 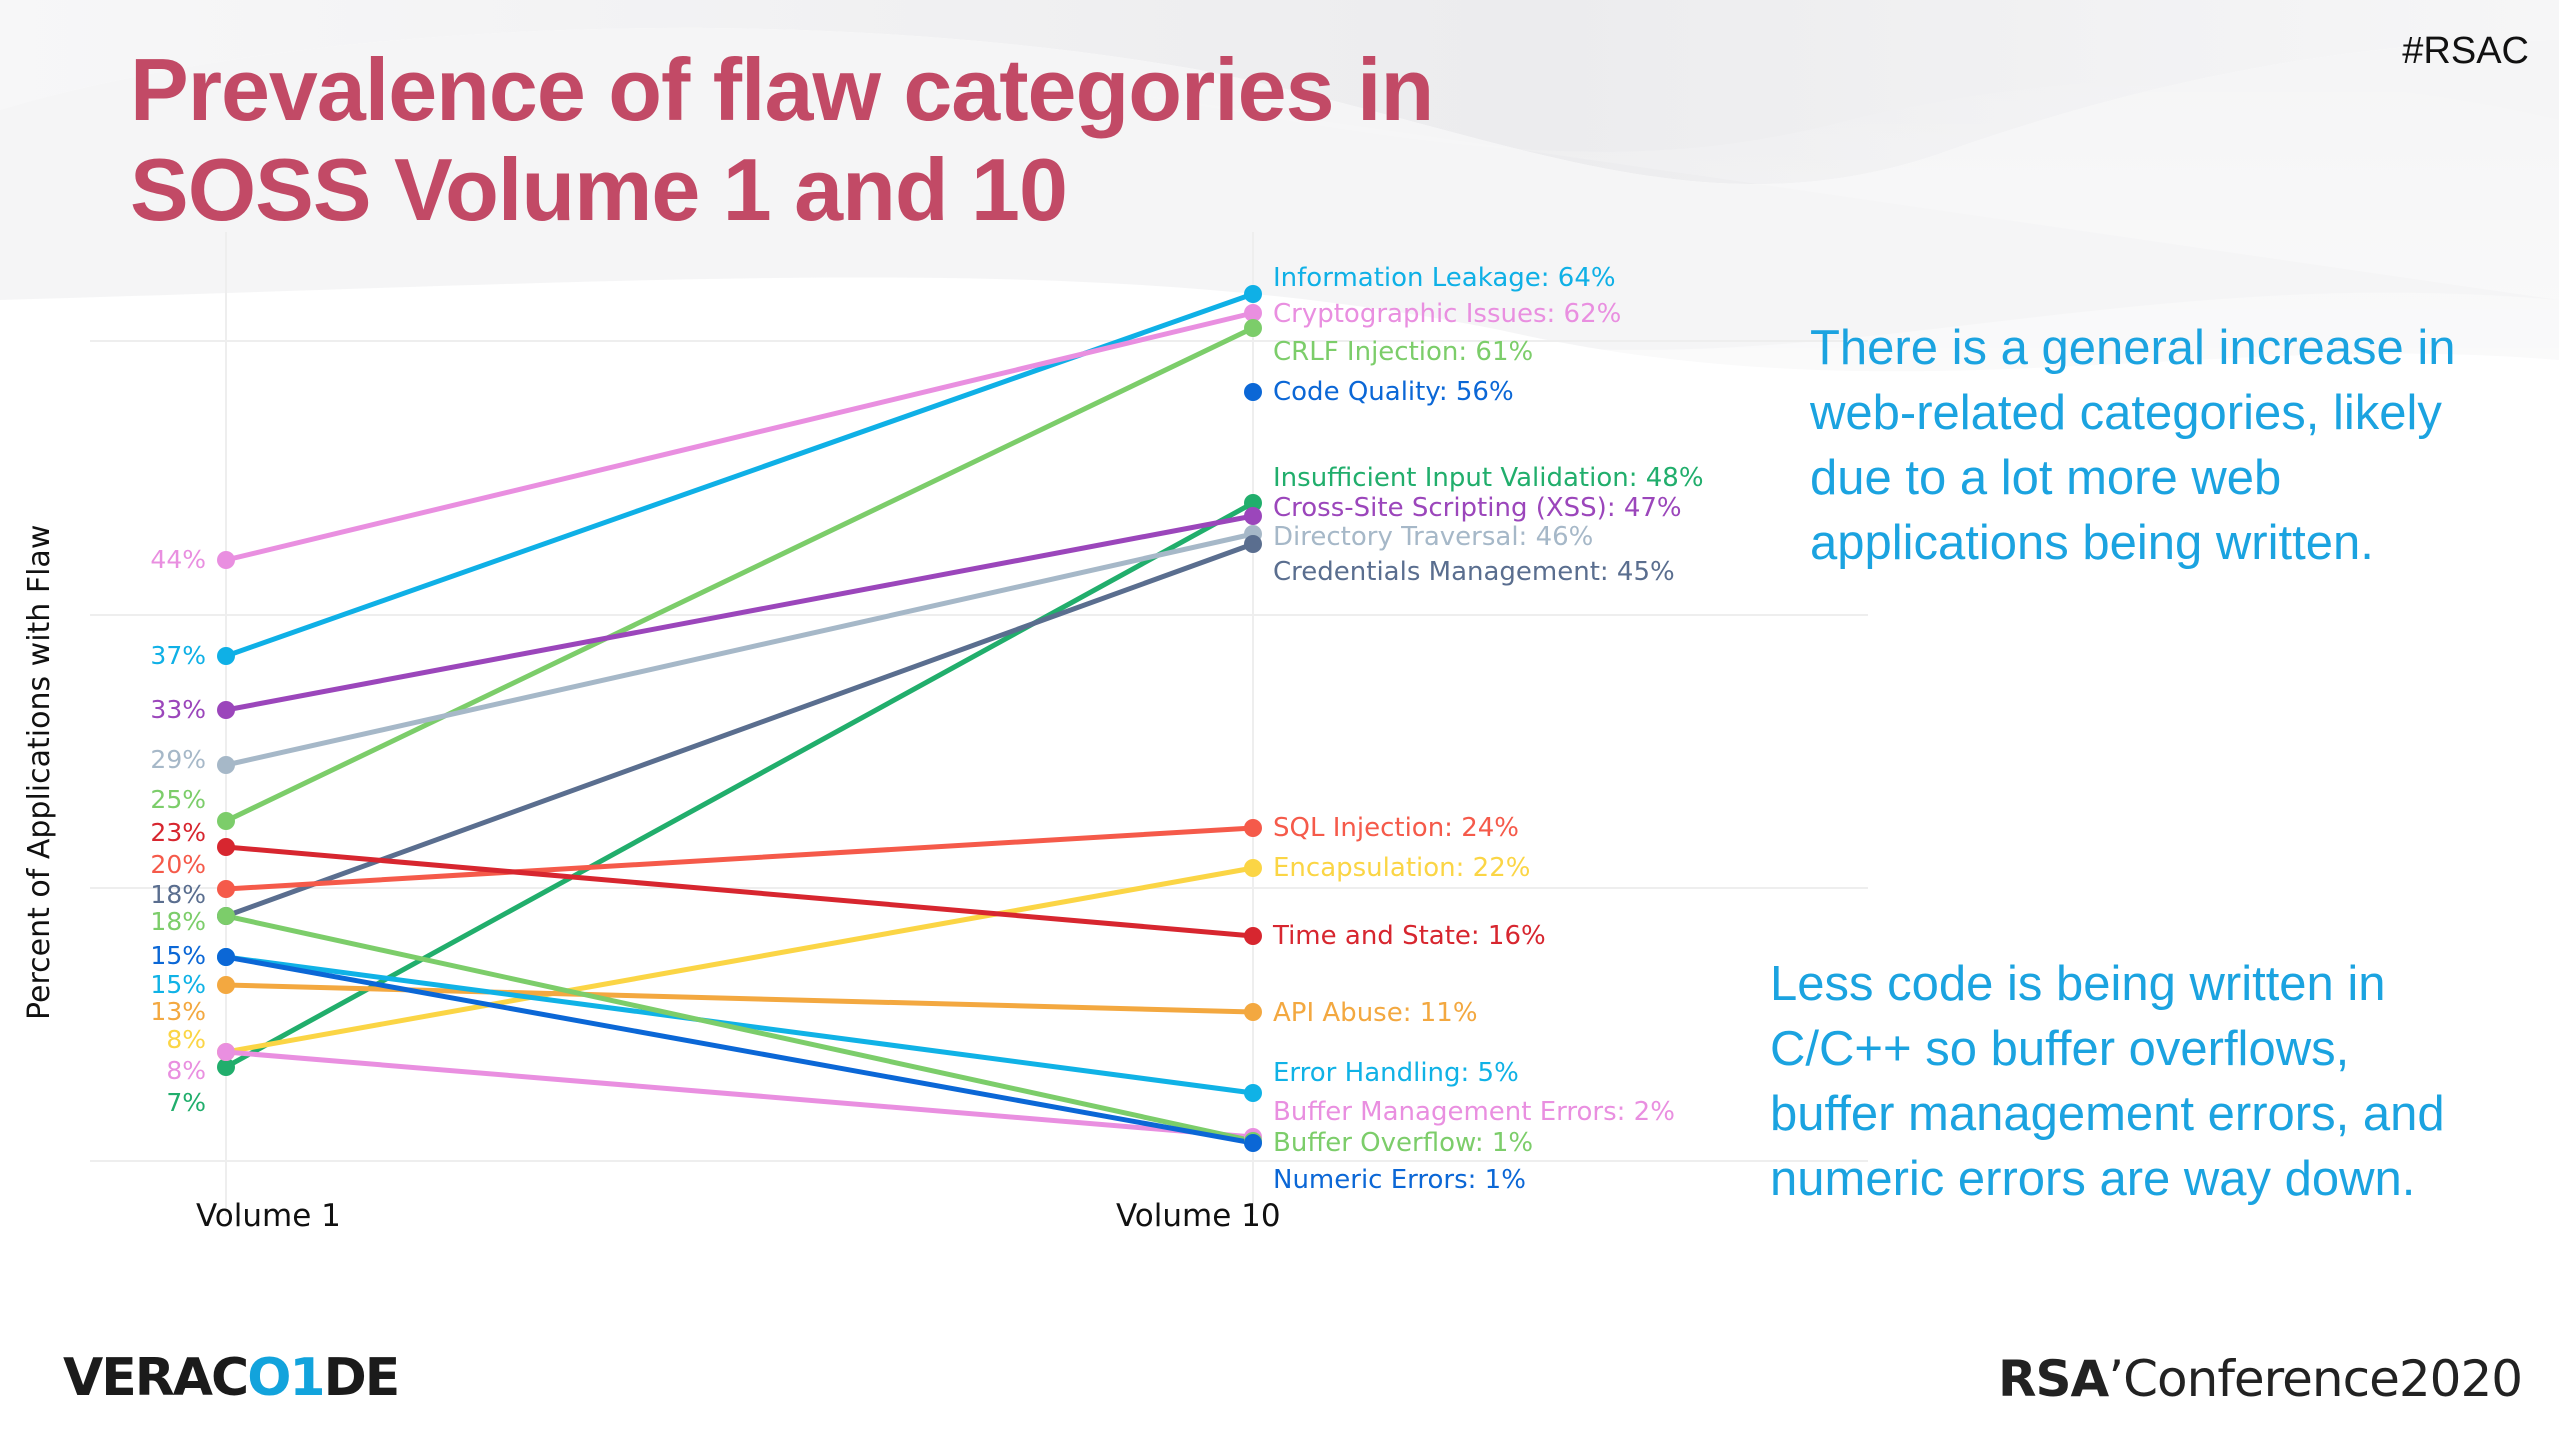 I want to click on volume-10-series-label: Error Handling: 5%, so click(x=1396, y=1073).